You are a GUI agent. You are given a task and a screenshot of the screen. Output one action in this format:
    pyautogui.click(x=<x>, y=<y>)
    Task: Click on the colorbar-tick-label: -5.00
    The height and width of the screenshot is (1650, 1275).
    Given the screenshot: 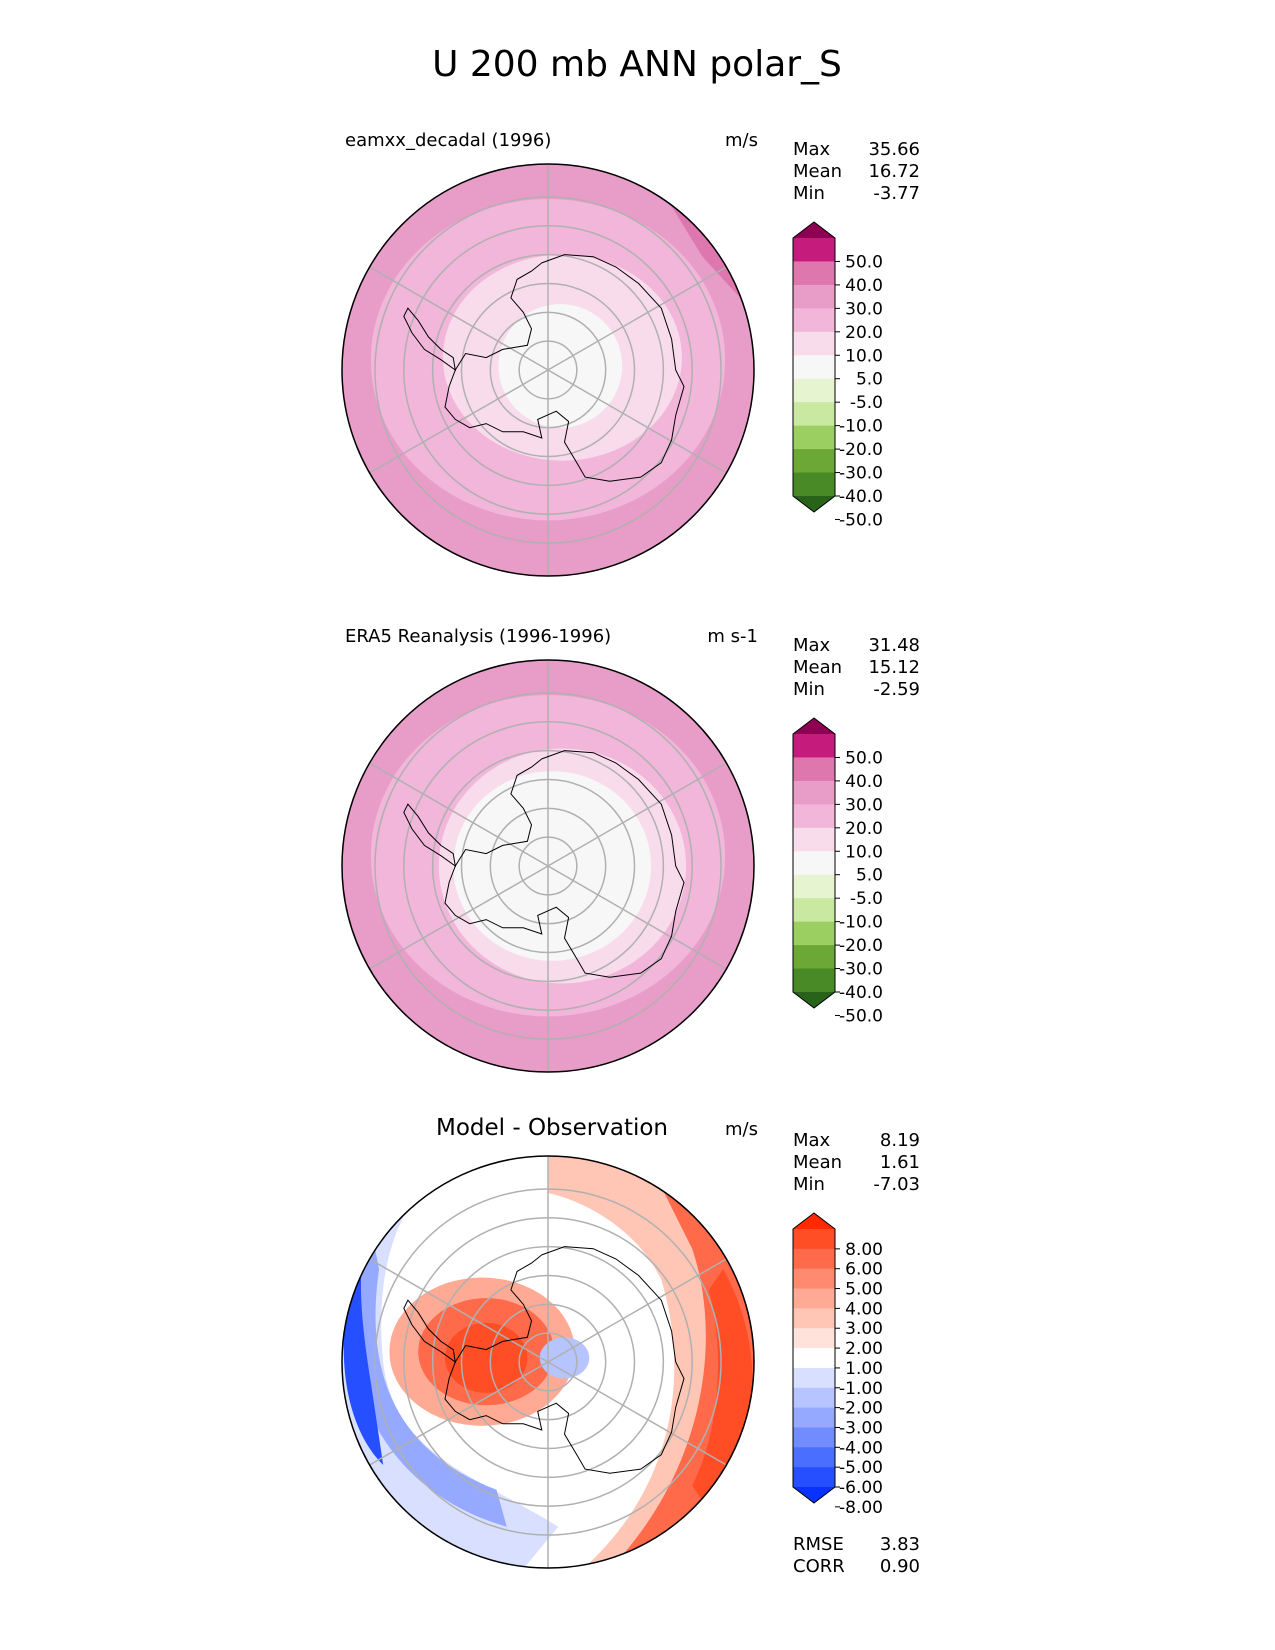 What is the action you would take?
    pyautogui.click(x=861, y=1468)
    